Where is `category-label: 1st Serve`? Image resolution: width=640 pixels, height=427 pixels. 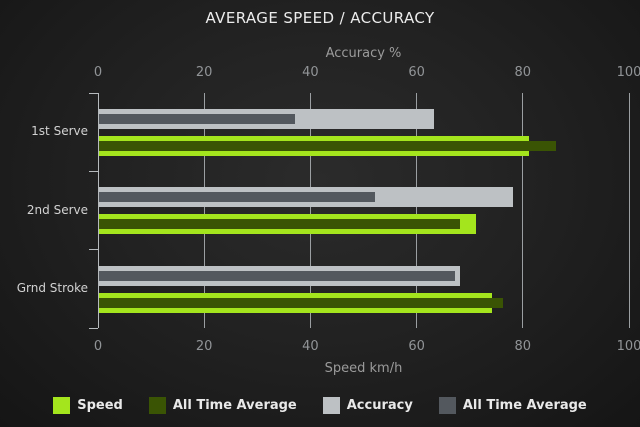 category-label: 1st Serve is located at coordinates (59, 131).